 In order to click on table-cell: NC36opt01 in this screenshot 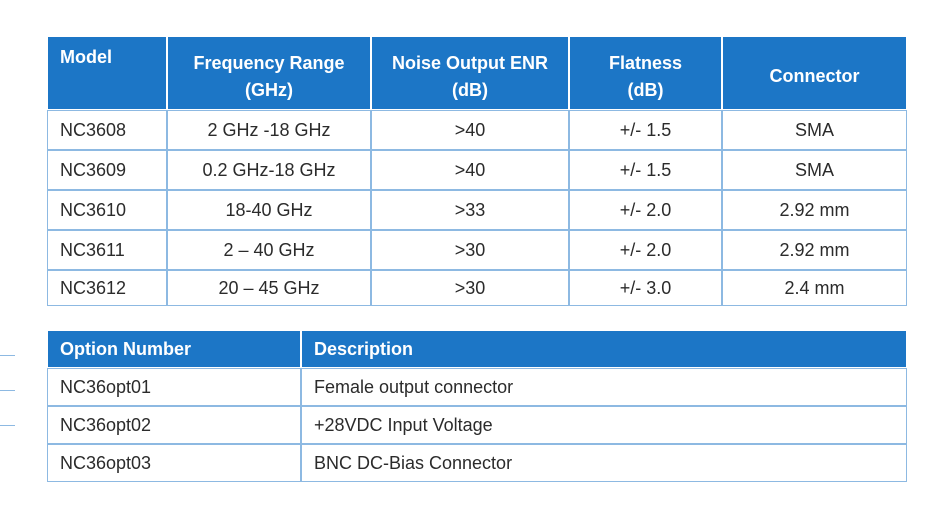, I will do `click(174, 387)`.